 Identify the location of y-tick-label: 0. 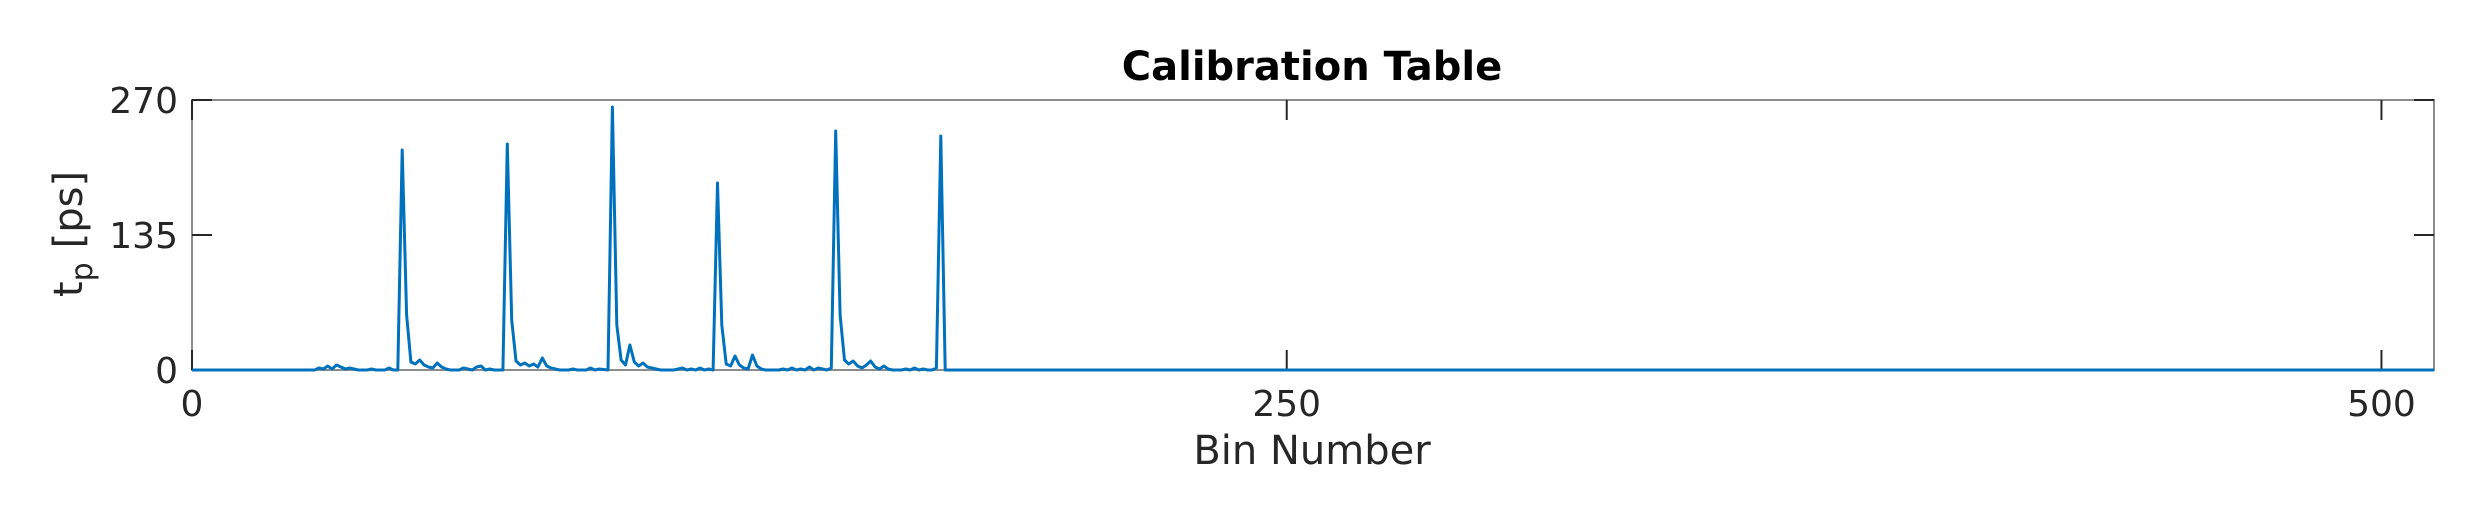
(166, 371).